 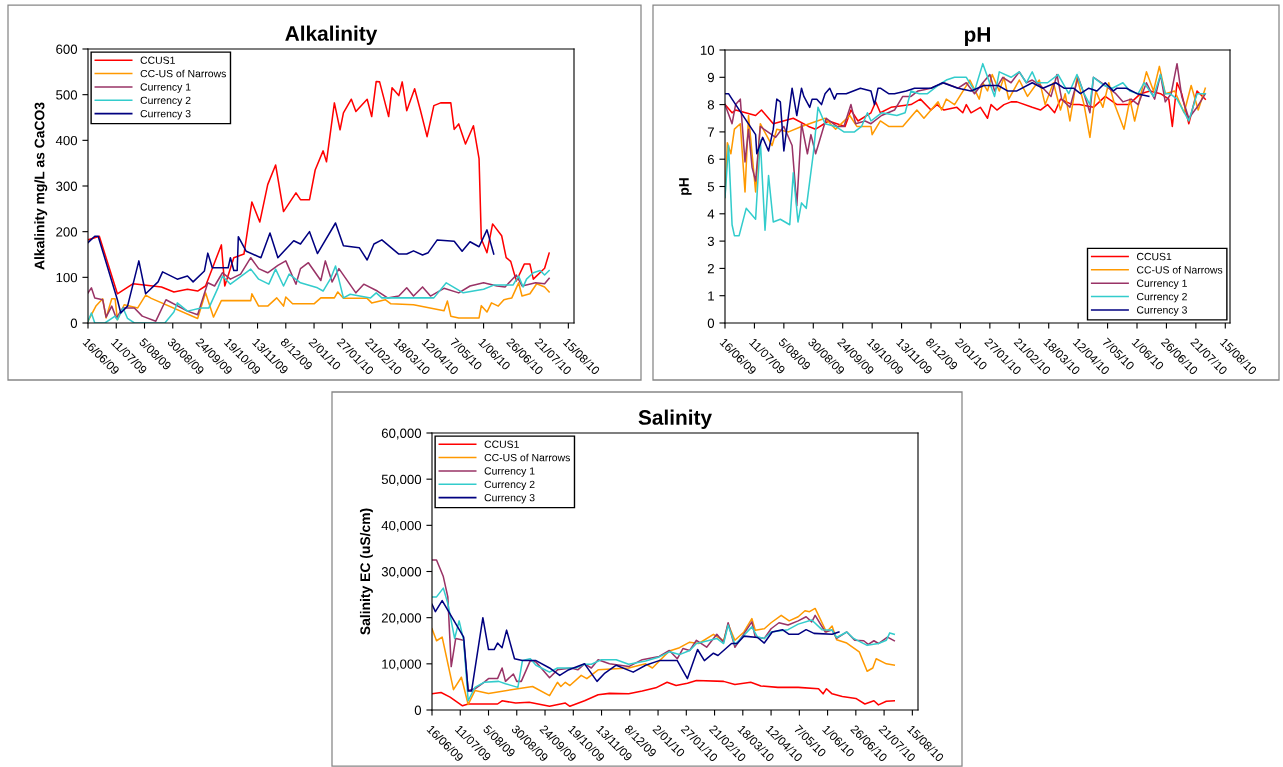 I want to click on y-tick-label: 6, so click(x=710, y=159).